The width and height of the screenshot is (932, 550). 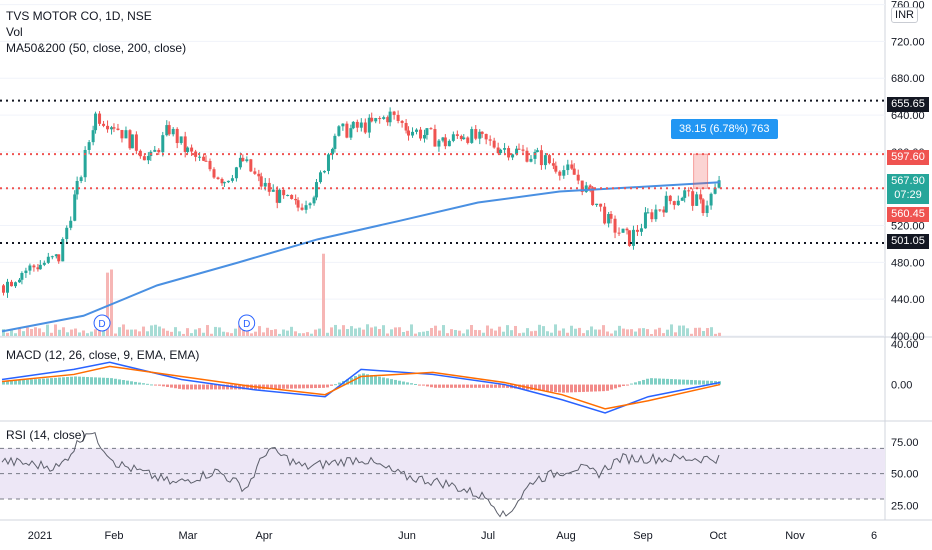 I want to click on symbol-title: TVS MOTOR CO, 1D, NSE, so click(x=79, y=16).